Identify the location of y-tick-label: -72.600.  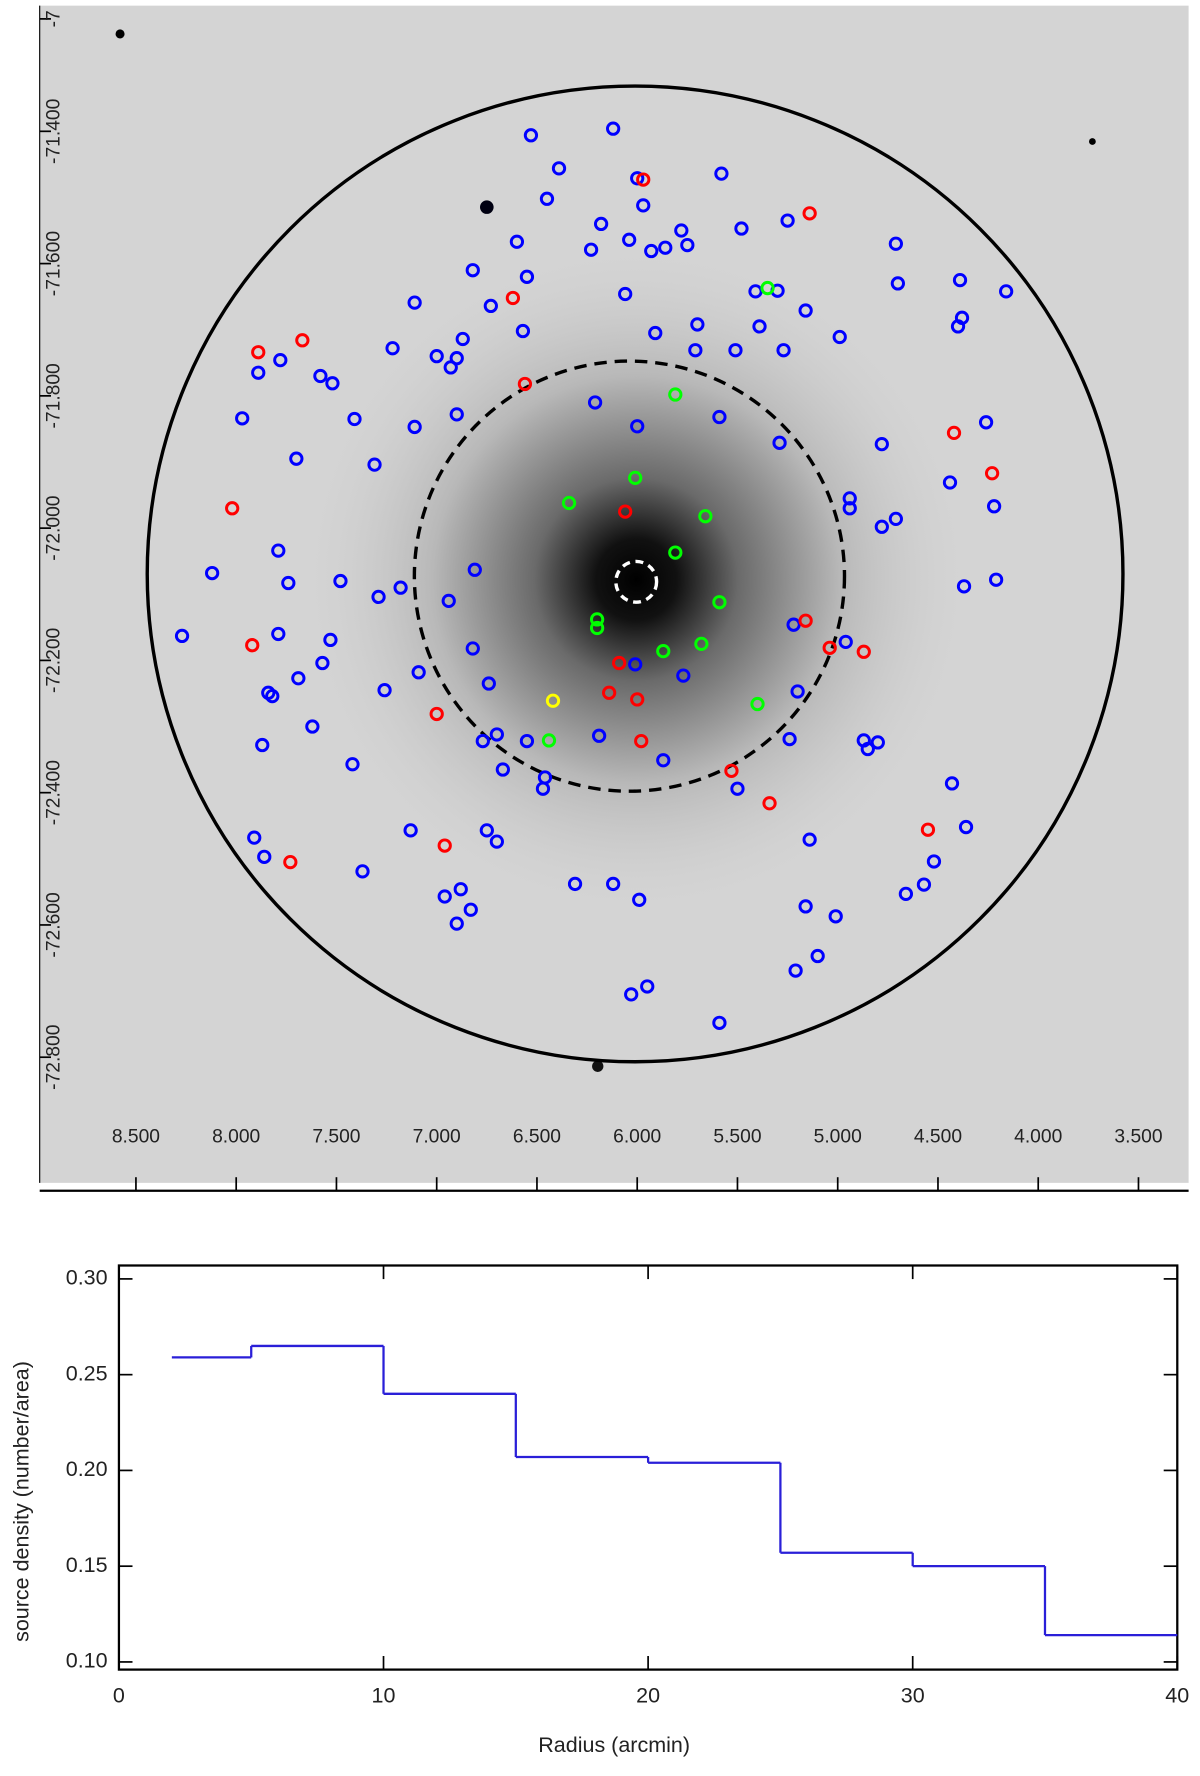
(53, 924).